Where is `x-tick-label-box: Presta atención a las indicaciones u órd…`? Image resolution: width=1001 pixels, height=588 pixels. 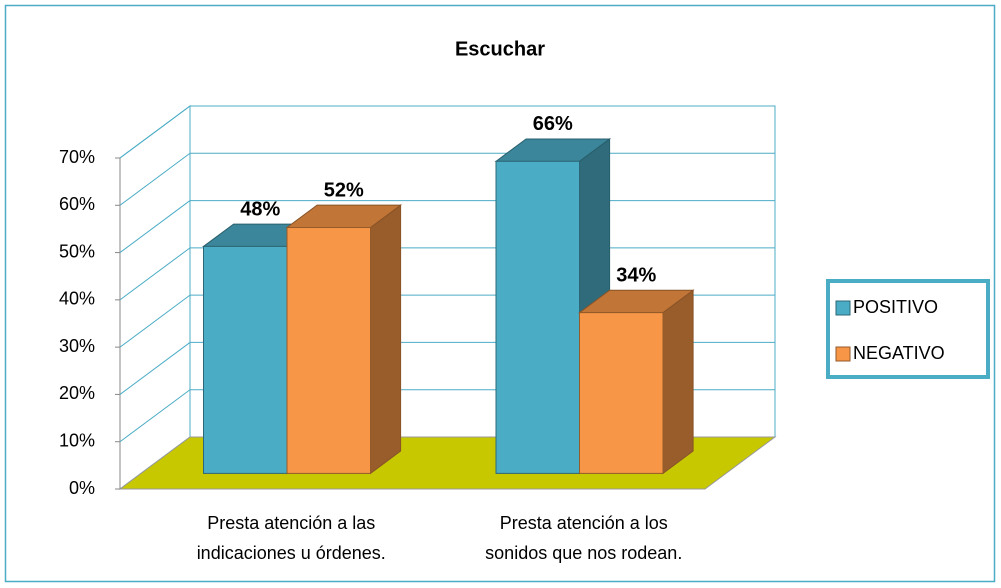 x-tick-label-box: Presta atención a las indicaciones u órd… is located at coordinates (291, 538).